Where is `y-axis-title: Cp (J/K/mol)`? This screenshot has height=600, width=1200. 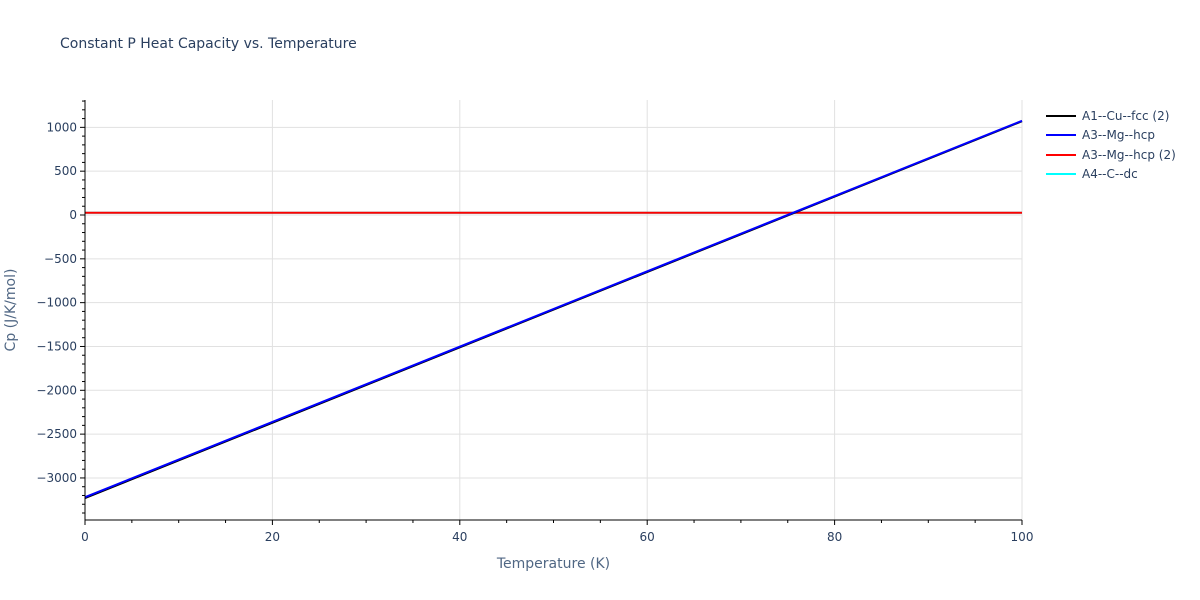 y-axis-title: Cp (J/K/mol) is located at coordinates (11, 310).